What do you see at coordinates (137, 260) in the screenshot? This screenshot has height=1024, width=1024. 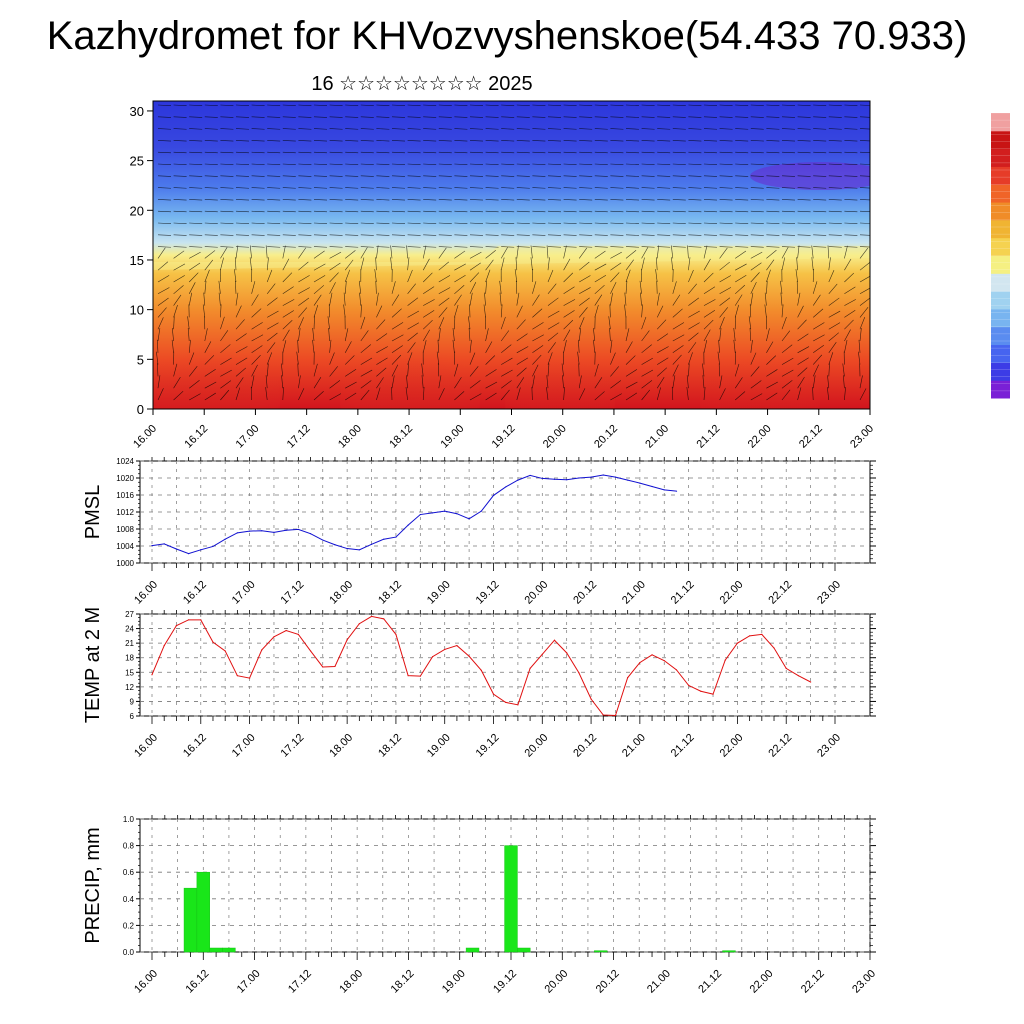 I see `y-tick-label: 15` at bounding box center [137, 260].